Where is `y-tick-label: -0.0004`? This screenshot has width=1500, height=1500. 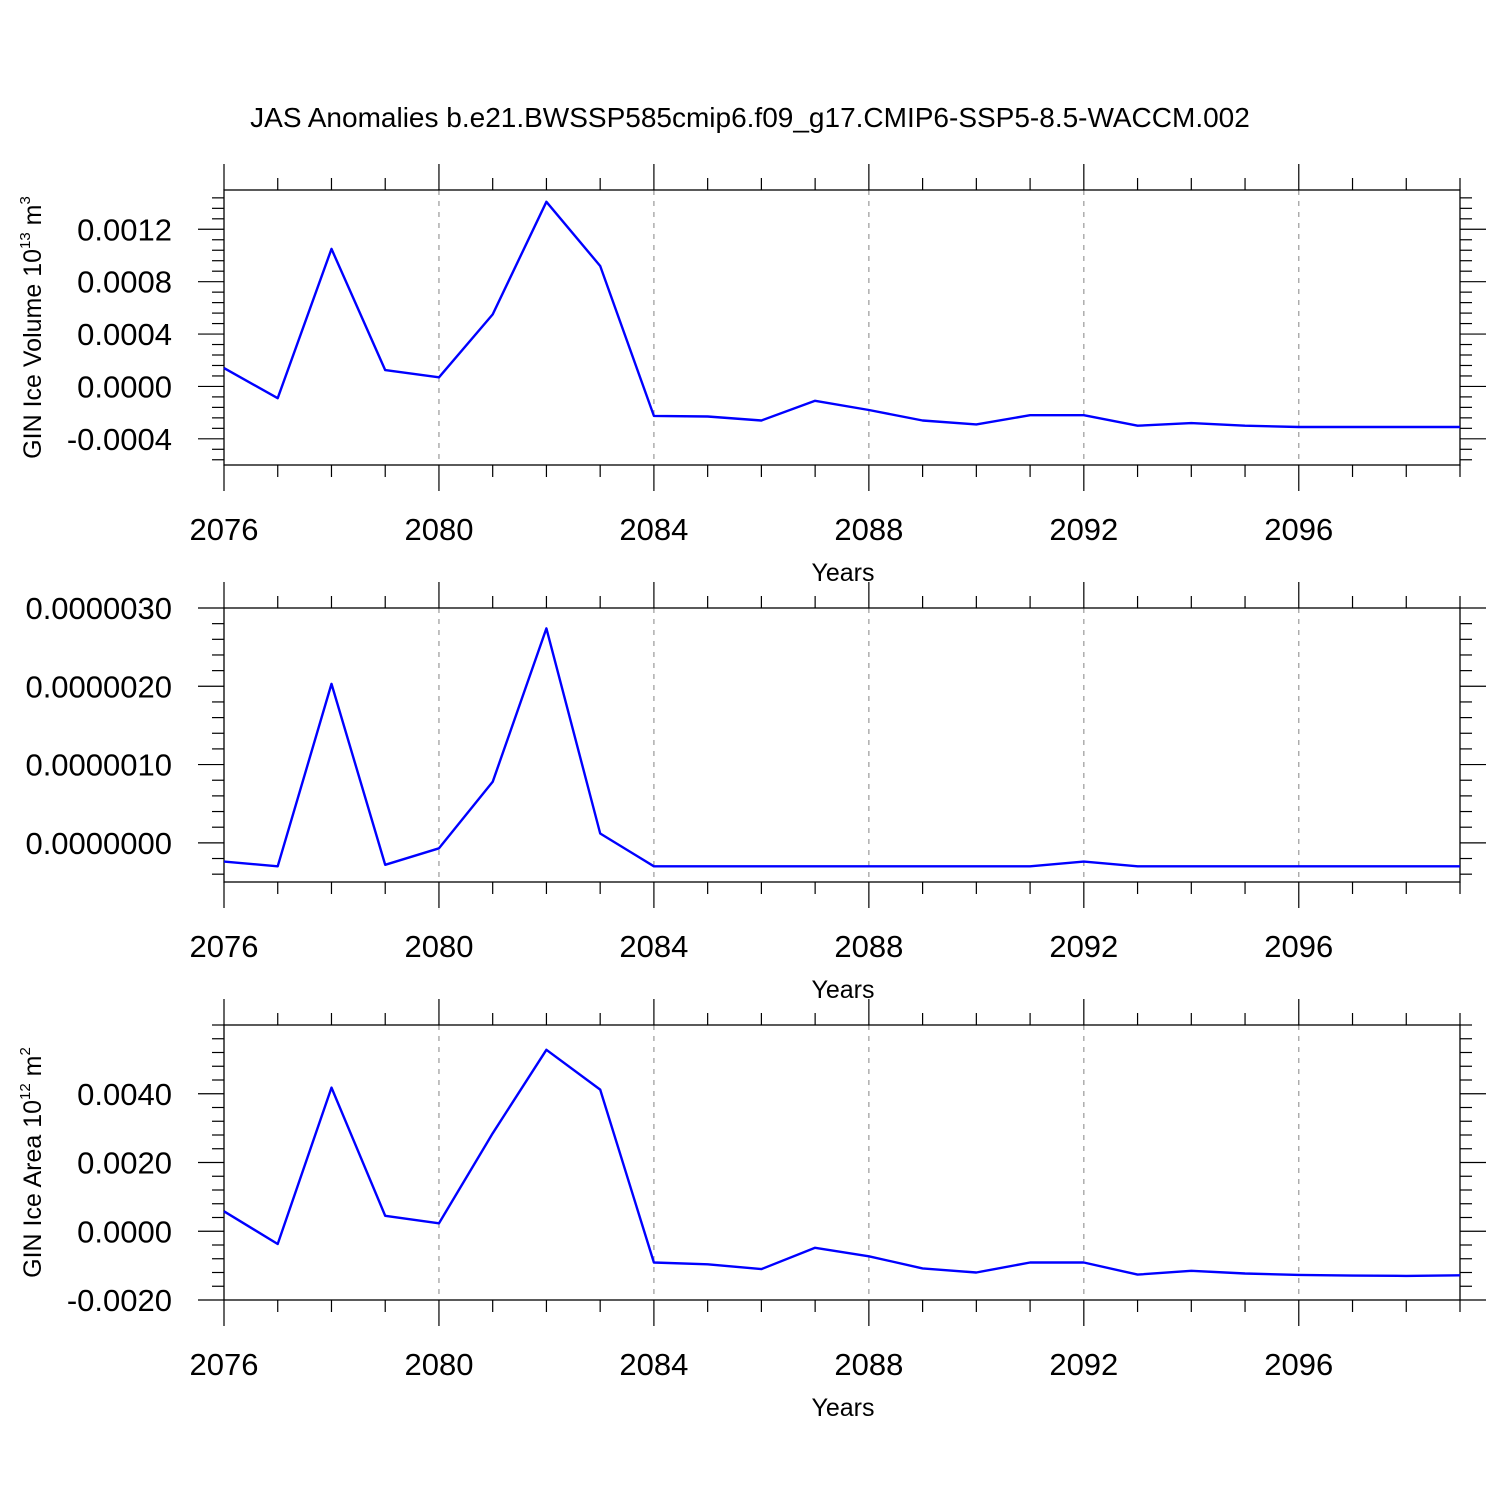
y-tick-label: -0.0004 is located at coordinates (119, 439).